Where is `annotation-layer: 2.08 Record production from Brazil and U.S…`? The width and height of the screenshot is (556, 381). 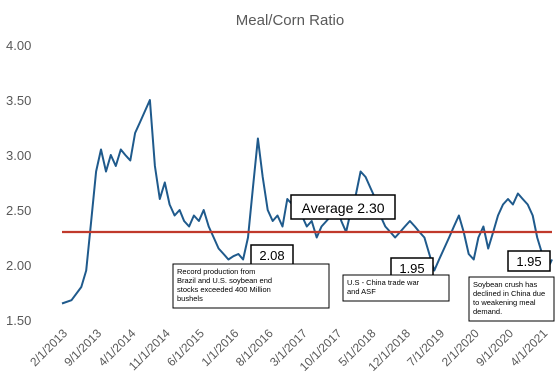 annotation-layer: 2.08 Record production from Brazil and U.S… is located at coordinates (363, 283).